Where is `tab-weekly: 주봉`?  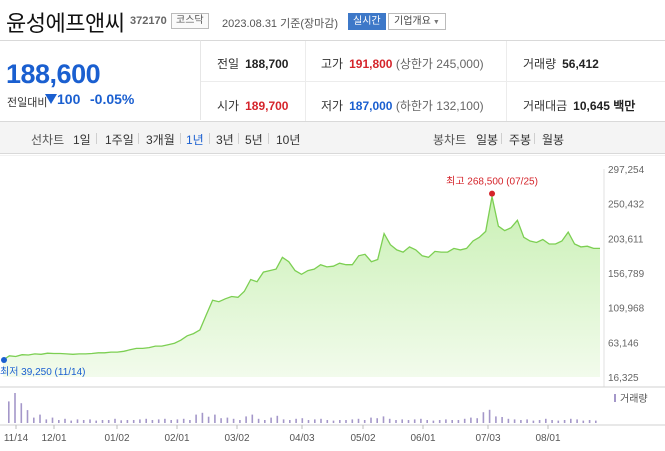 tab-weekly: 주봉 is located at coordinates (520, 140).